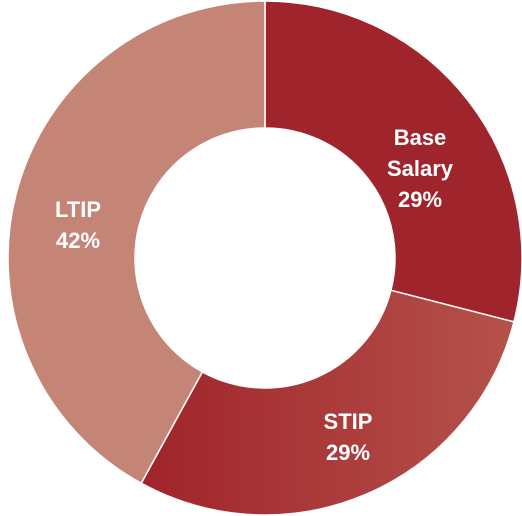  Describe the element at coordinates (78, 240) in the screenshot. I see `value-label: 42%` at that location.